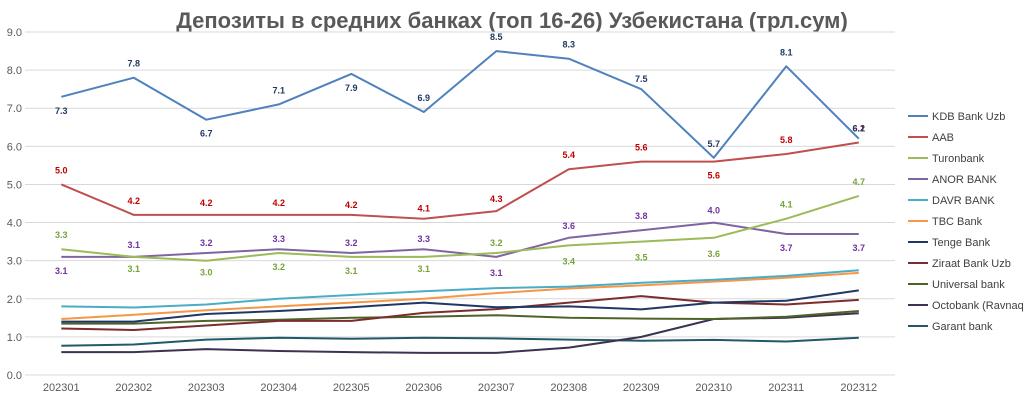  I want to click on legend-item-label: Universal bank, so click(968, 285).